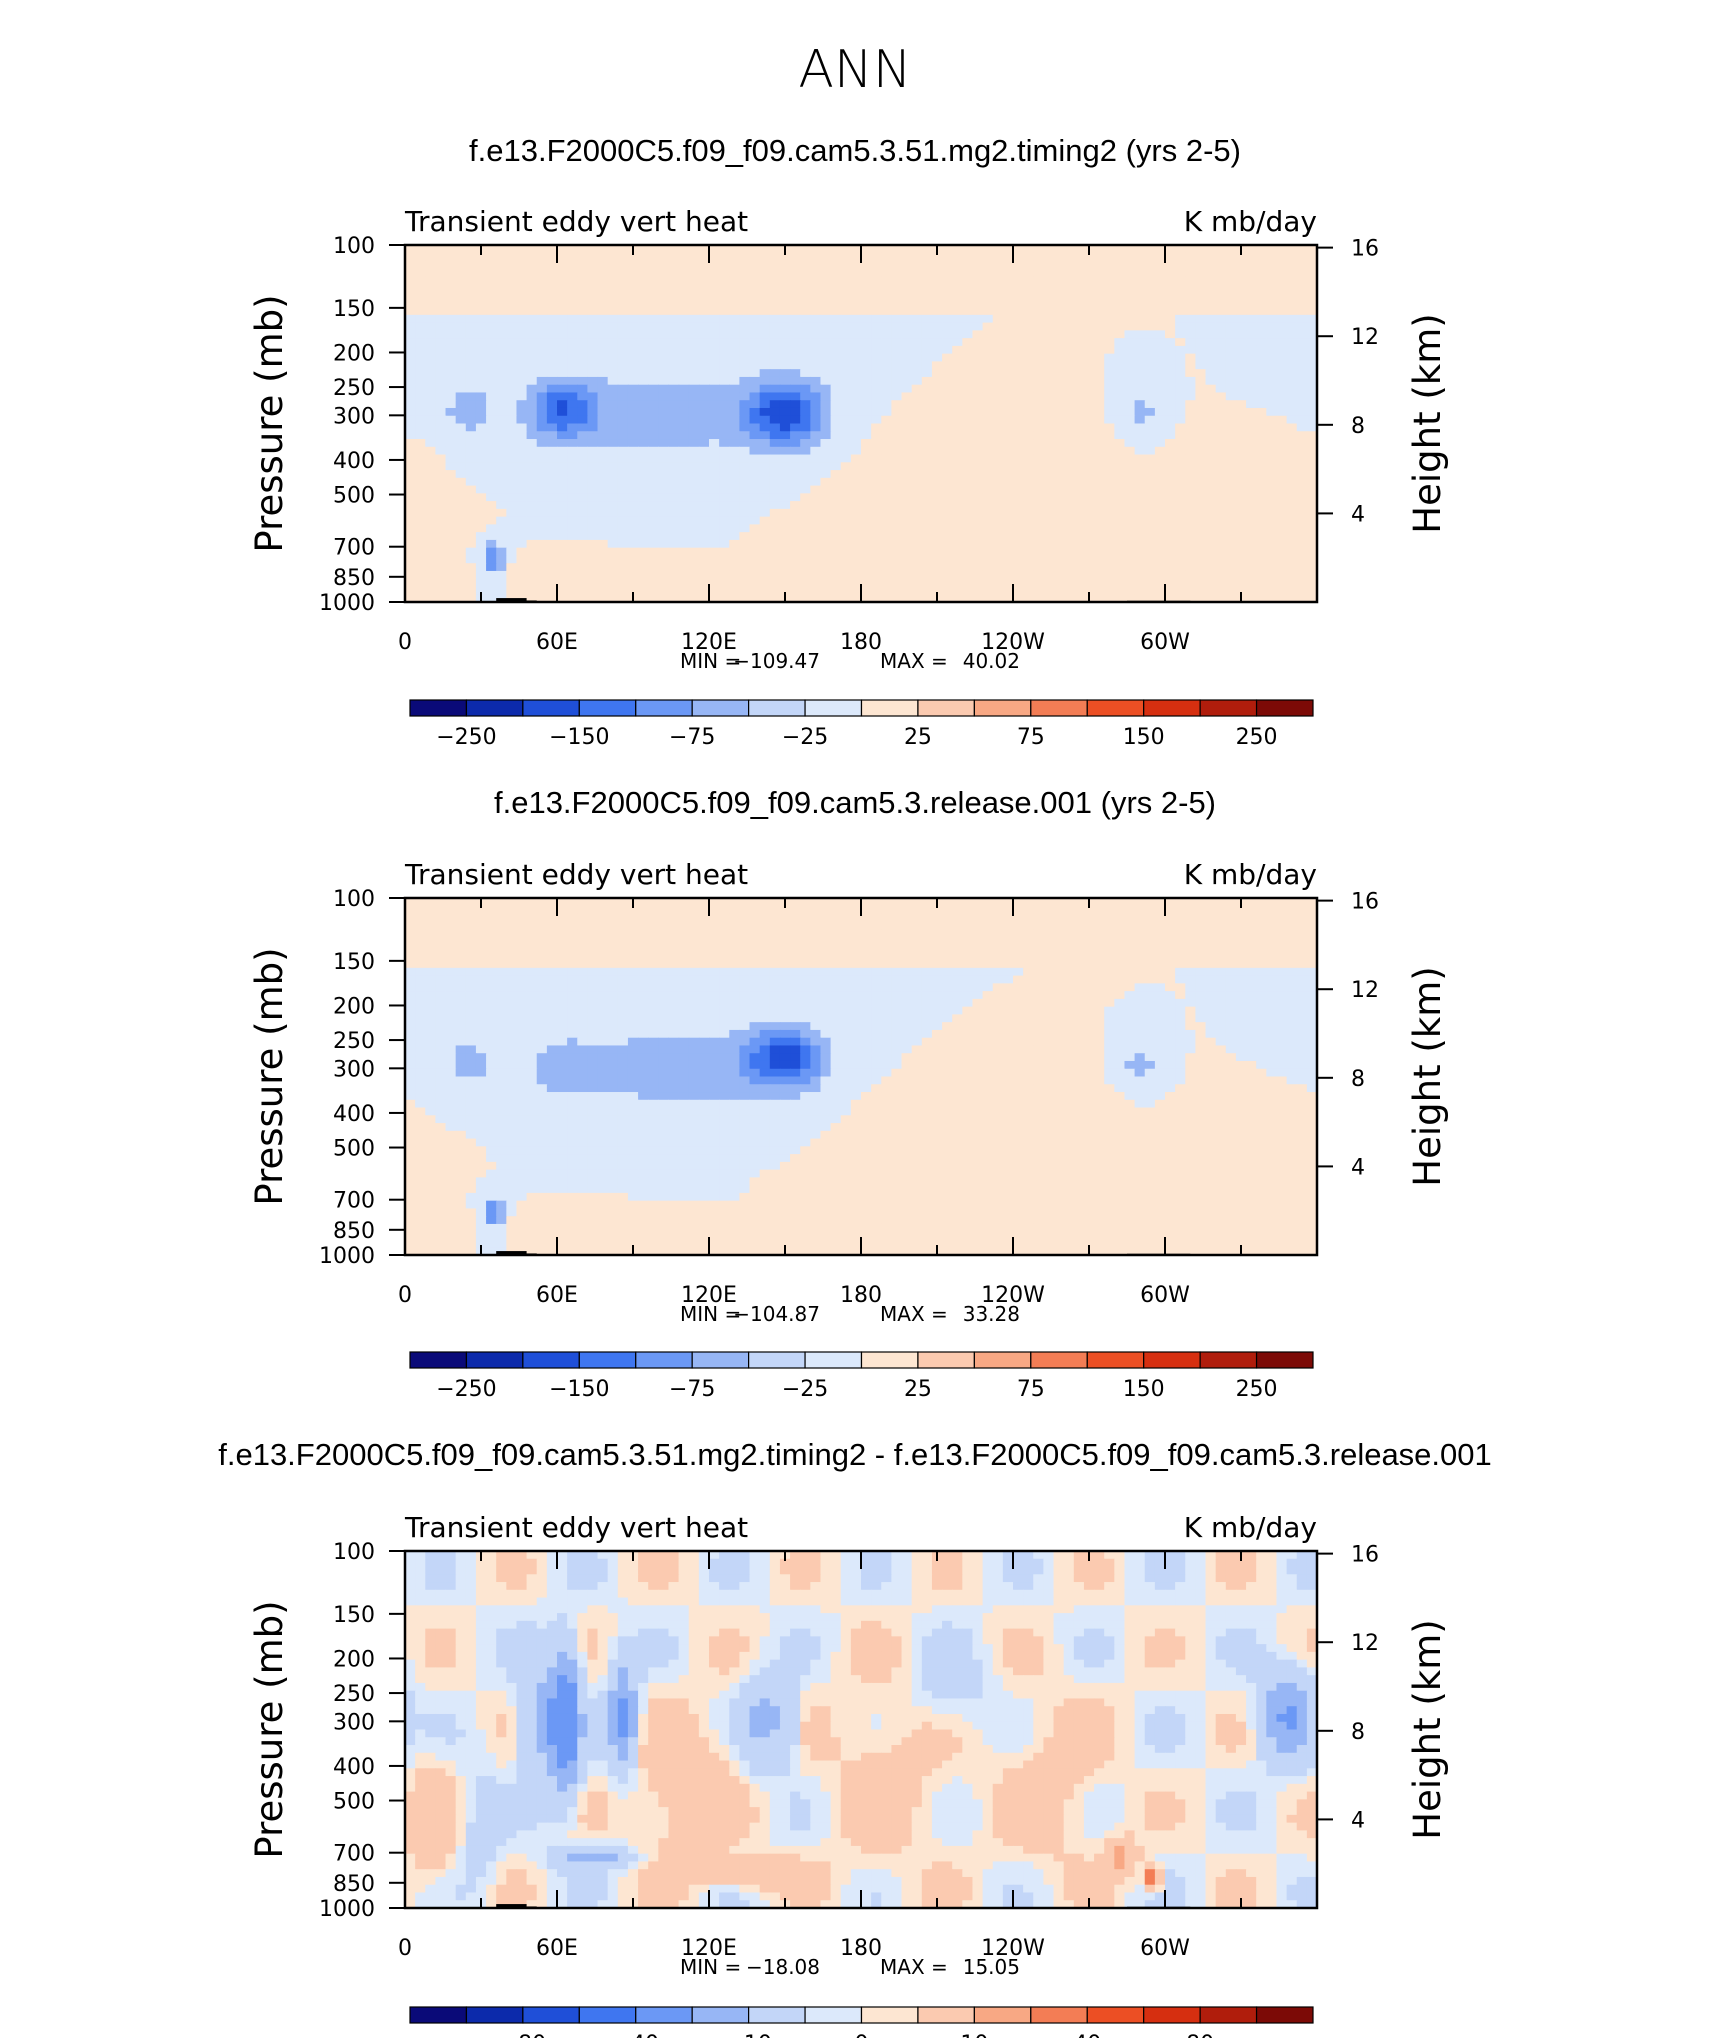 The width and height of the screenshot is (1710, 2038). What do you see at coordinates (710, 661) in the screenshot?
I see `min-label: MIN =` at bounding box center [710, 661].